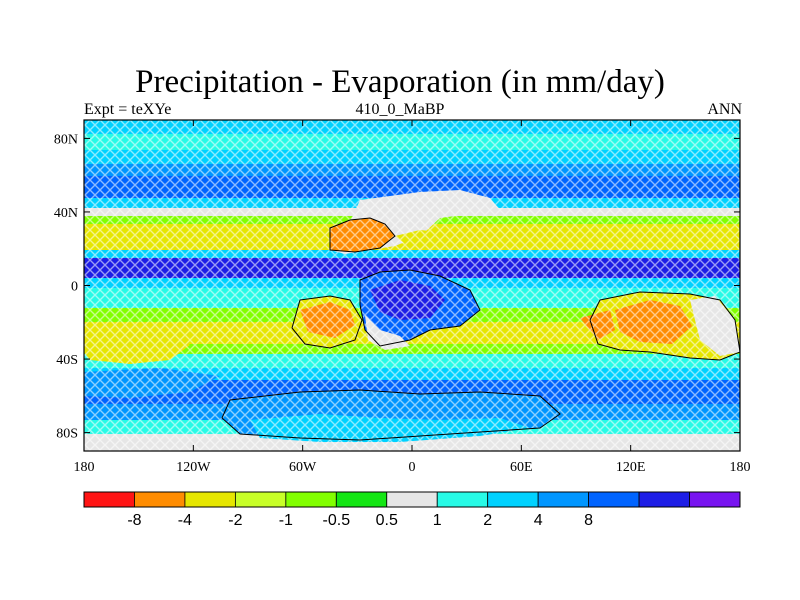 The image size is (800, 600). What do you see at coordinates (400, 82) in the screenshot?
I see `plot-title: Precipitation - Evaporation (in mm/day)` at bounding box center [400, 82].